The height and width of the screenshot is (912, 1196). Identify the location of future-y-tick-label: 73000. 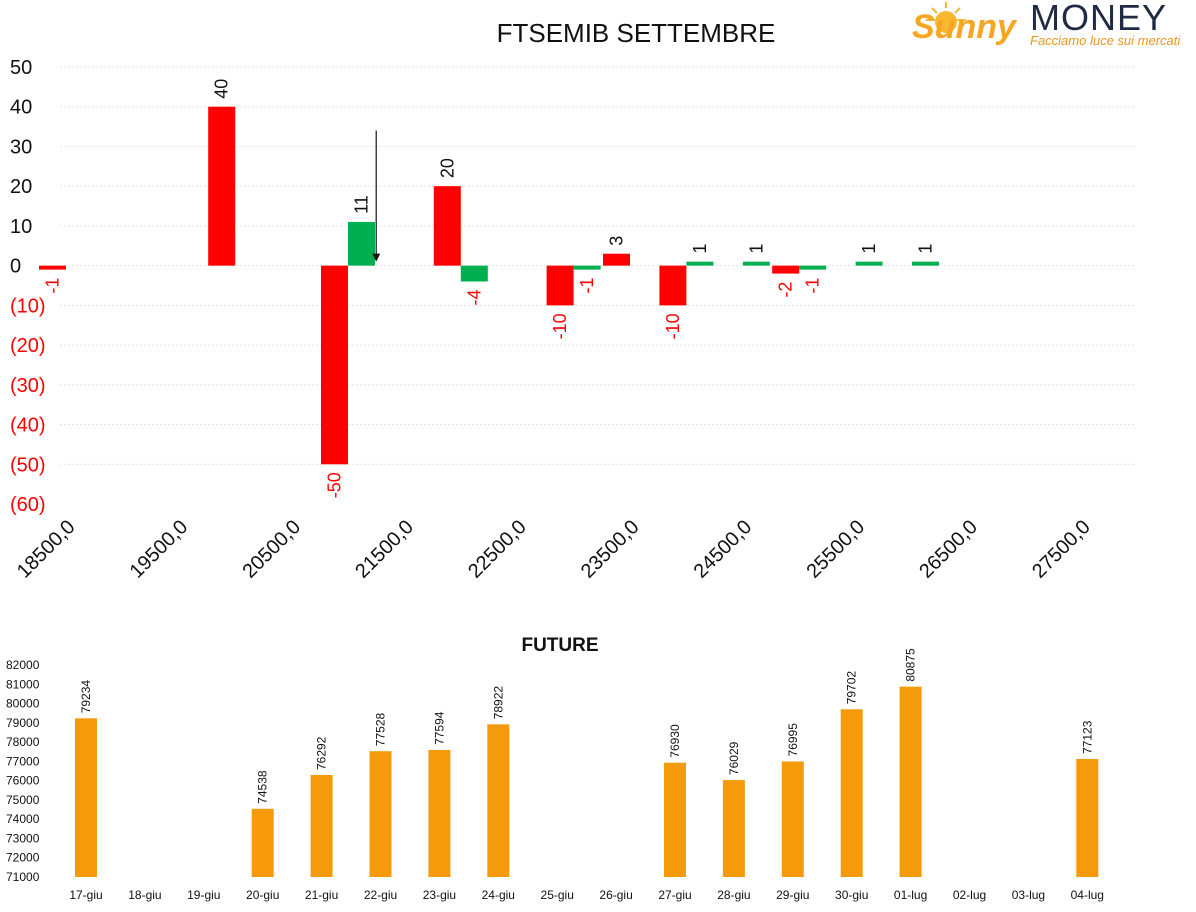
(23, 838).